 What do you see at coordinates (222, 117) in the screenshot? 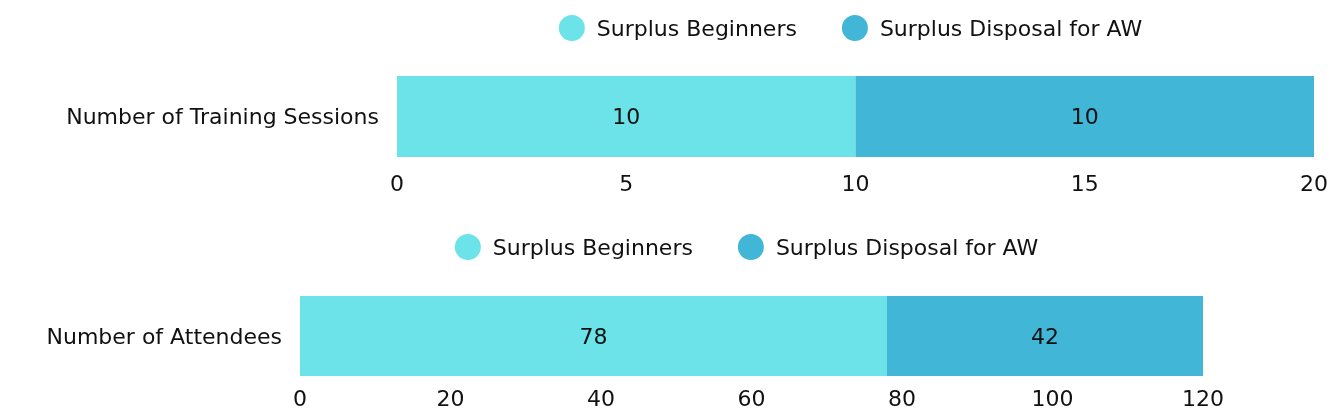
I see `y-tick-label: Number of Training Sessions` at bounding box center [222, 117].